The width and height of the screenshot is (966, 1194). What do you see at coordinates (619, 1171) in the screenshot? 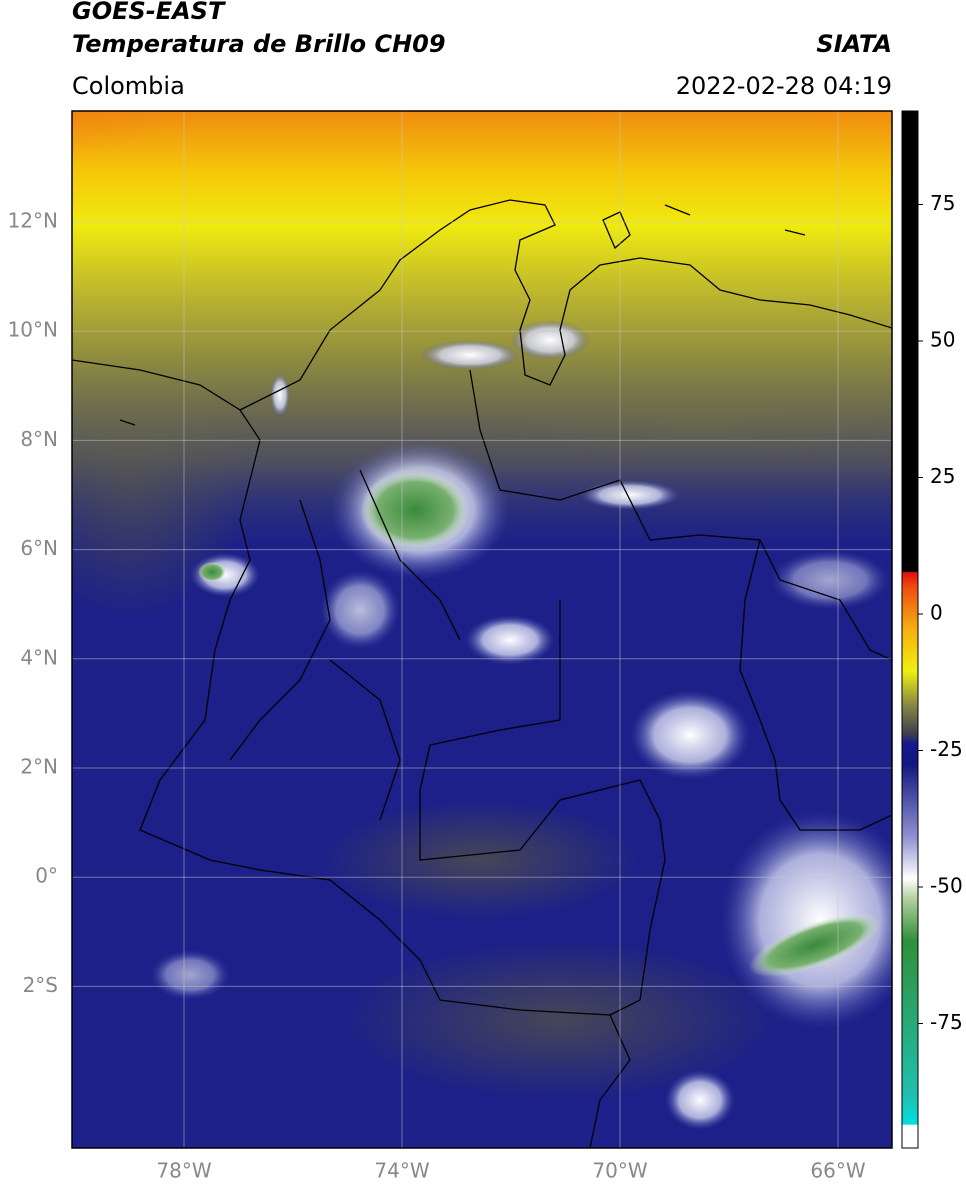
I see `lon-label: 70°W` at bounding box center [619, 1171].